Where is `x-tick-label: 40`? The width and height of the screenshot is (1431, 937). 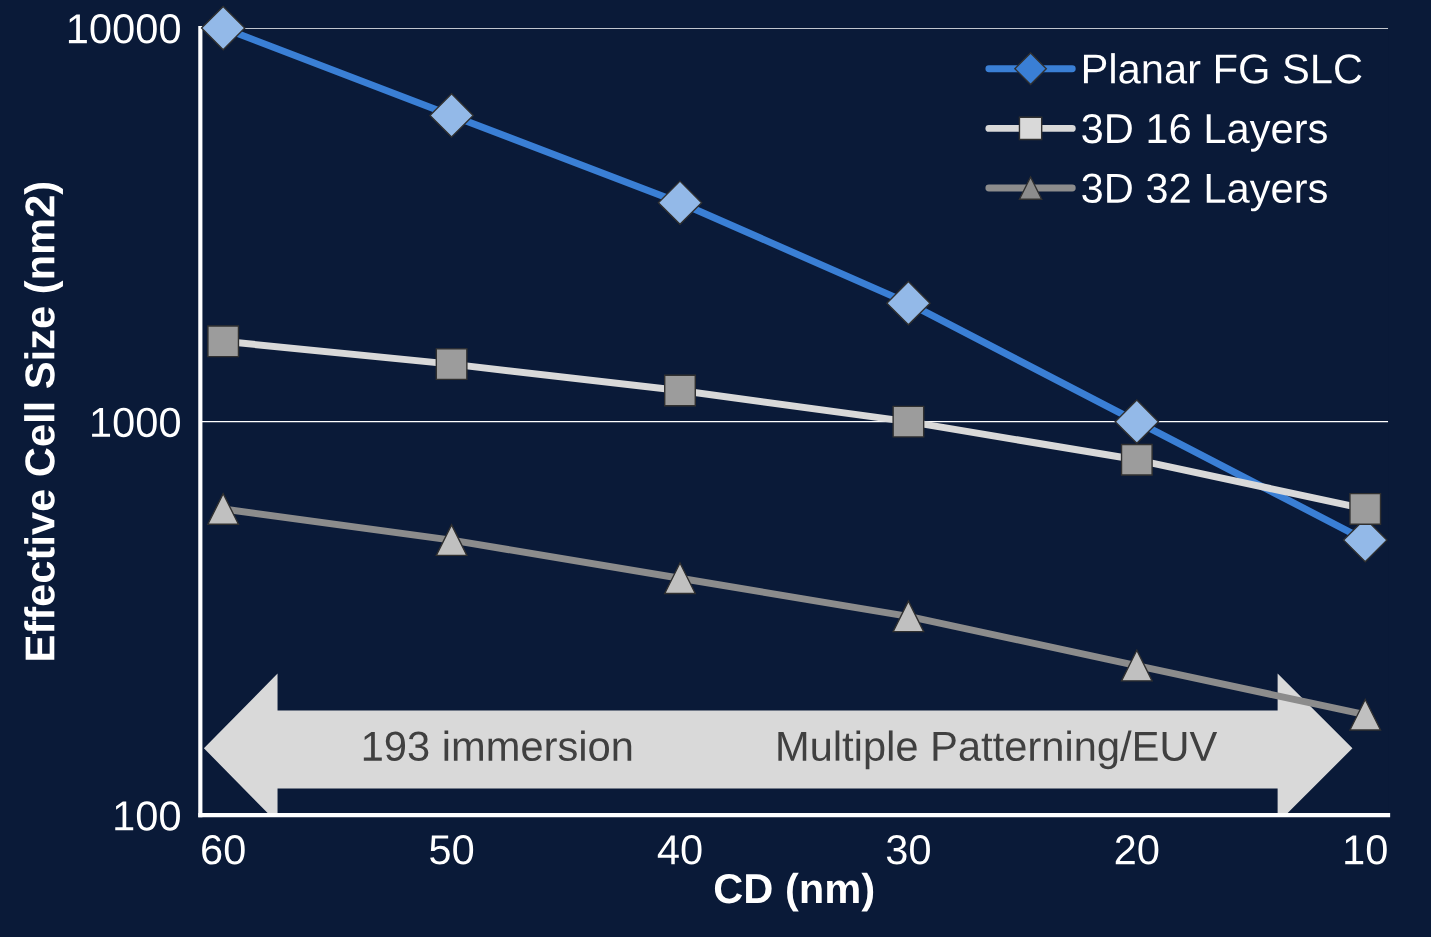 x-tick-label: 40 is located at coordinates (679, 850).